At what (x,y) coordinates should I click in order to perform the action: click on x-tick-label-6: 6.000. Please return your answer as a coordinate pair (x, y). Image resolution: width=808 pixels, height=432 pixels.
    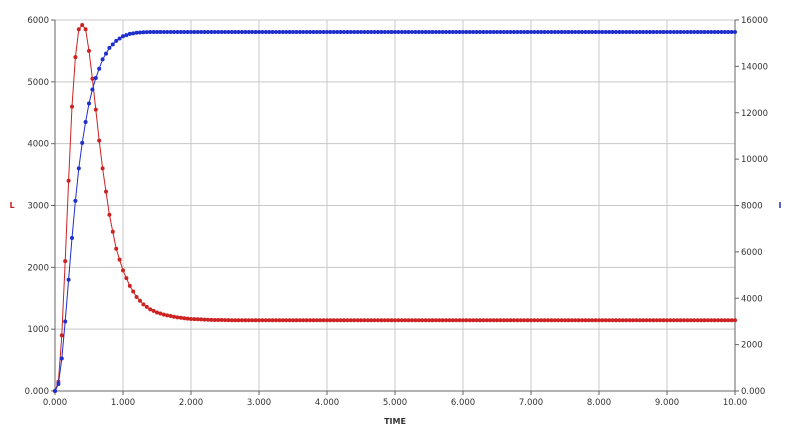
    Looking at the image, I should click on (463, 403).